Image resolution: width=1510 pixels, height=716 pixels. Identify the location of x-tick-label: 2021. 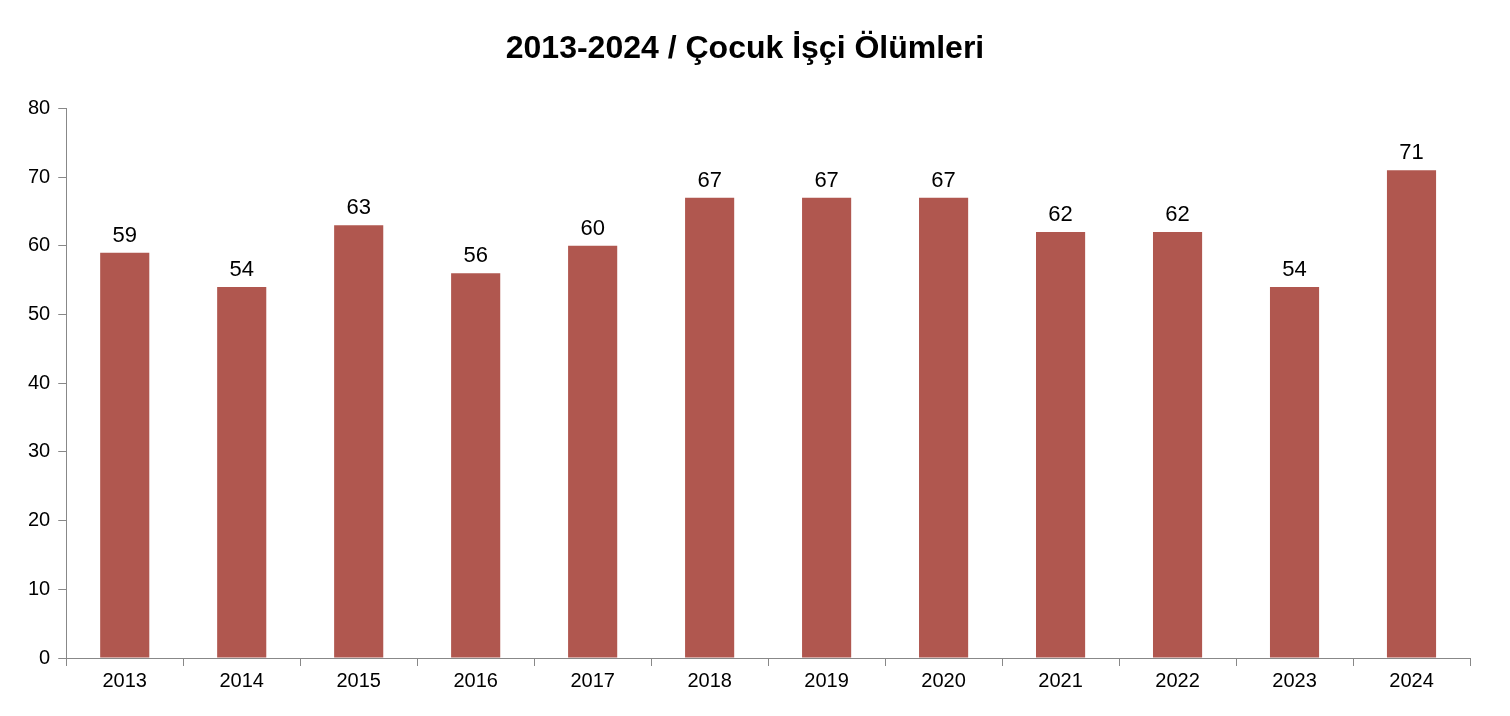
(1060, 679).